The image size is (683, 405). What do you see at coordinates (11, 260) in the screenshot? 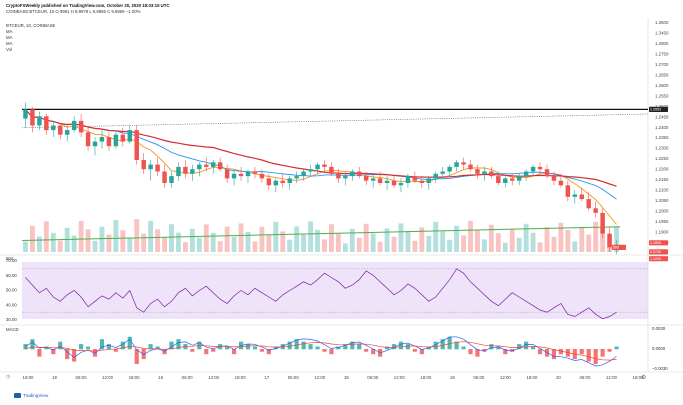
I see `rsi-tick-label: 70.00` at bounding box center [11, 260].